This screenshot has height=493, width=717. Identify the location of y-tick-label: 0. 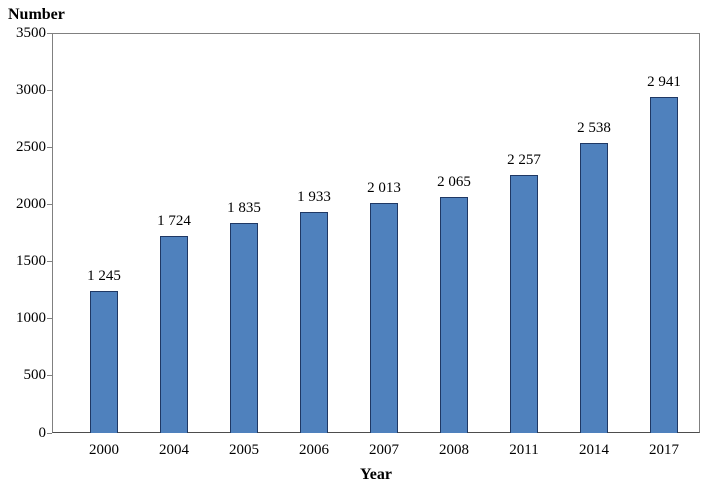
(42, 432).